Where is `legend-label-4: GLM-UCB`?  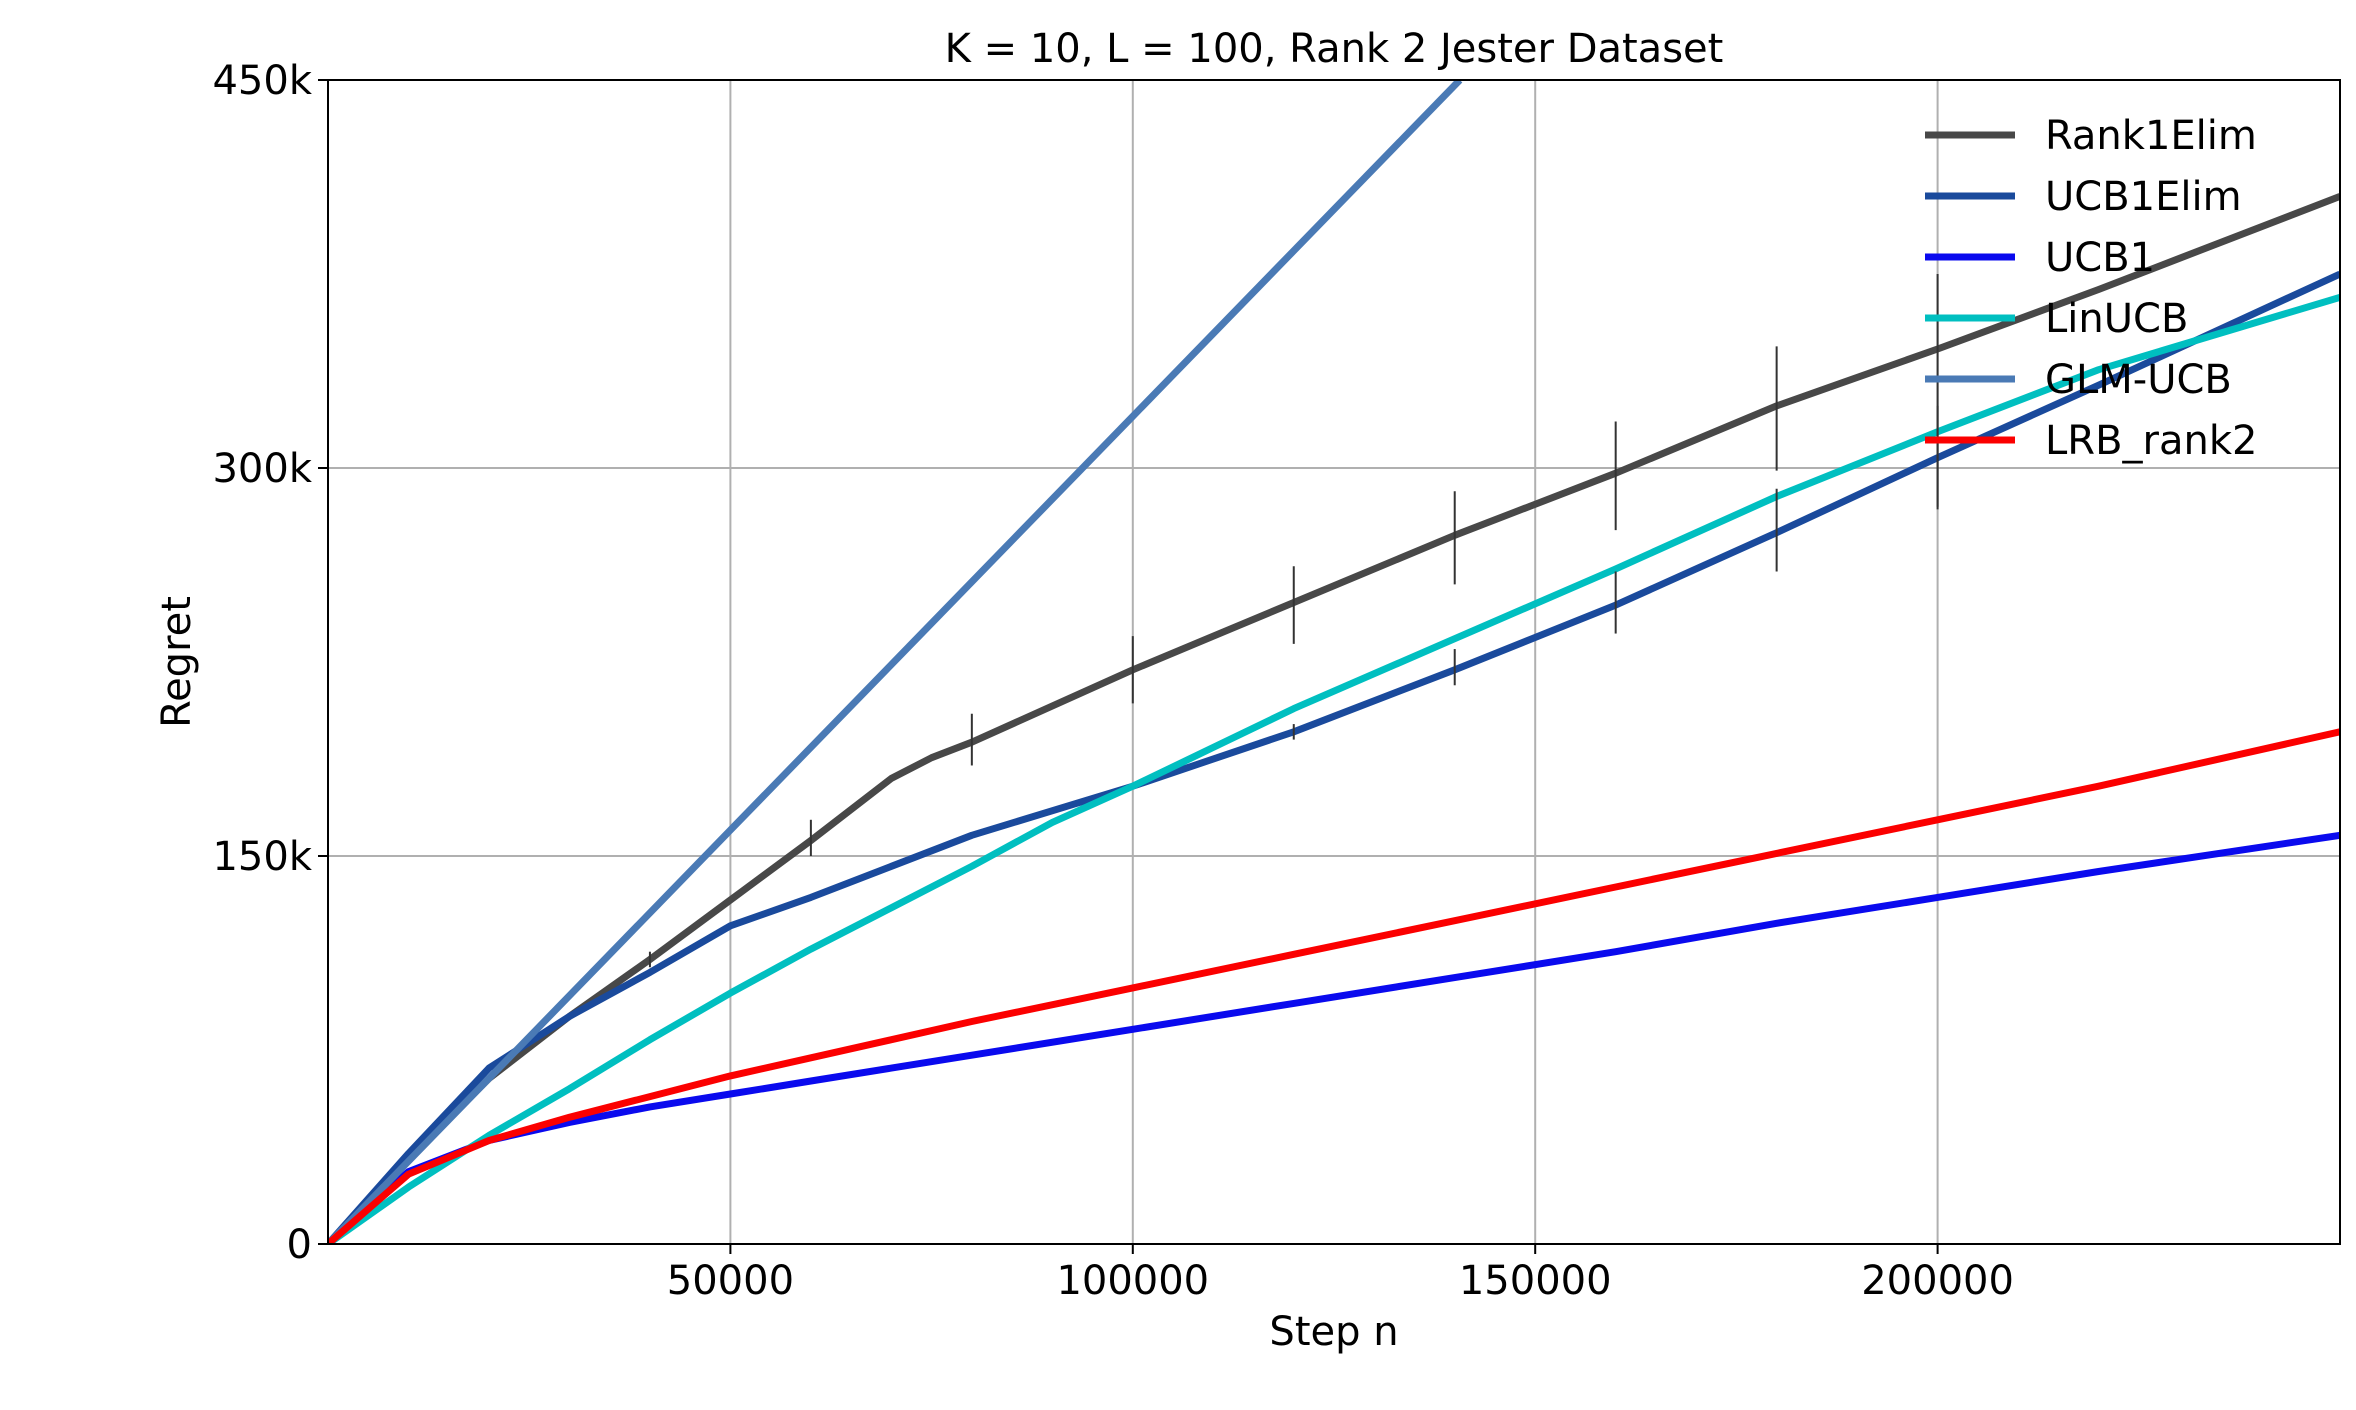
legend-label-4: GLM-UCB is located at coordinates (2138, 380).